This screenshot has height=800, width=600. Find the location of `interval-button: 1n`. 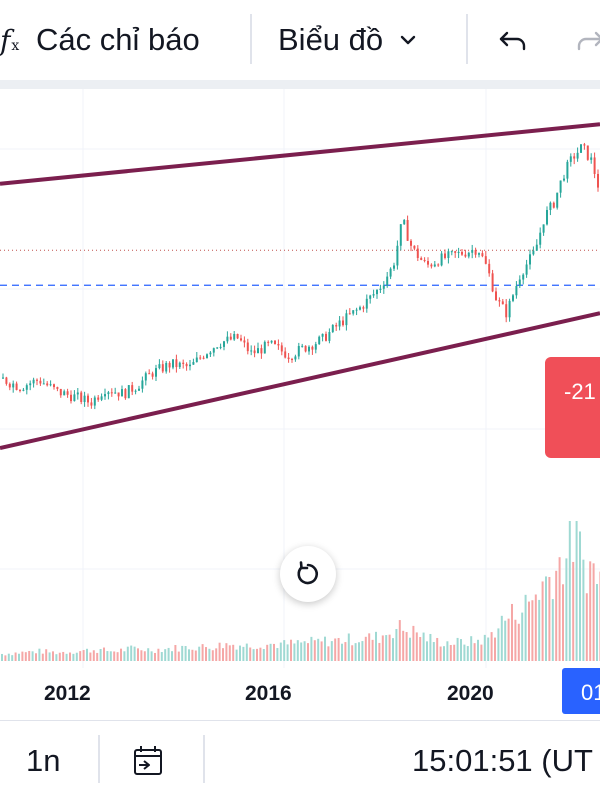

interval-button: 1n is located at coordinates (43, 760).